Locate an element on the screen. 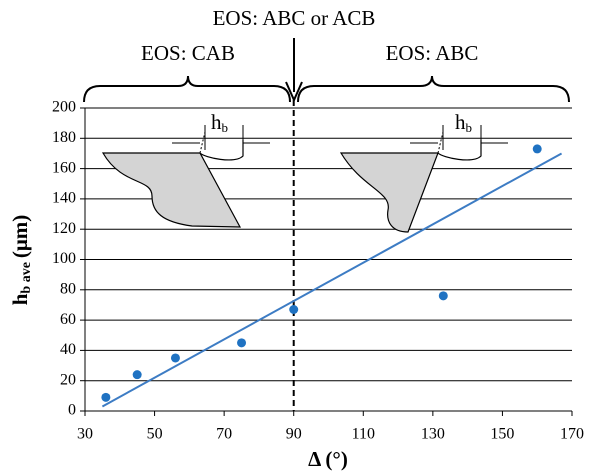 The image size is (595, 472). y-tick-label: 180 is located at coordinates (64, 137).